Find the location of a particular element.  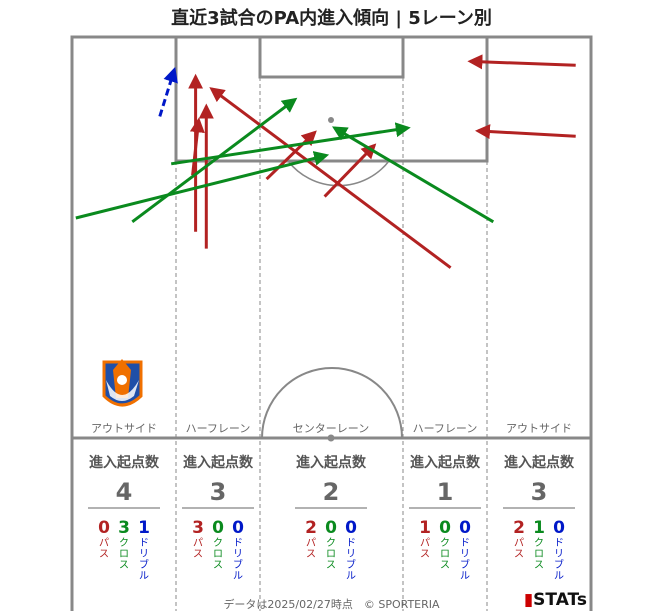

lane-total-0: 4 is located at coordinates (124, 492).